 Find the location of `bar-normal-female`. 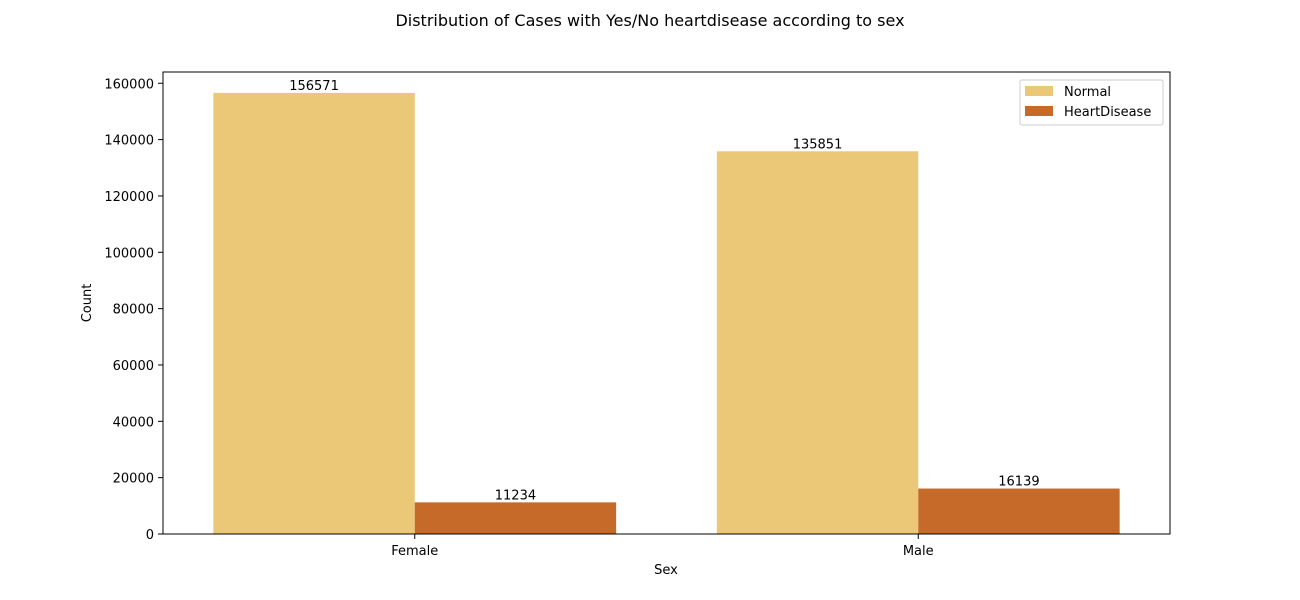

bar-normal-female is located at coordinates (314, 313).